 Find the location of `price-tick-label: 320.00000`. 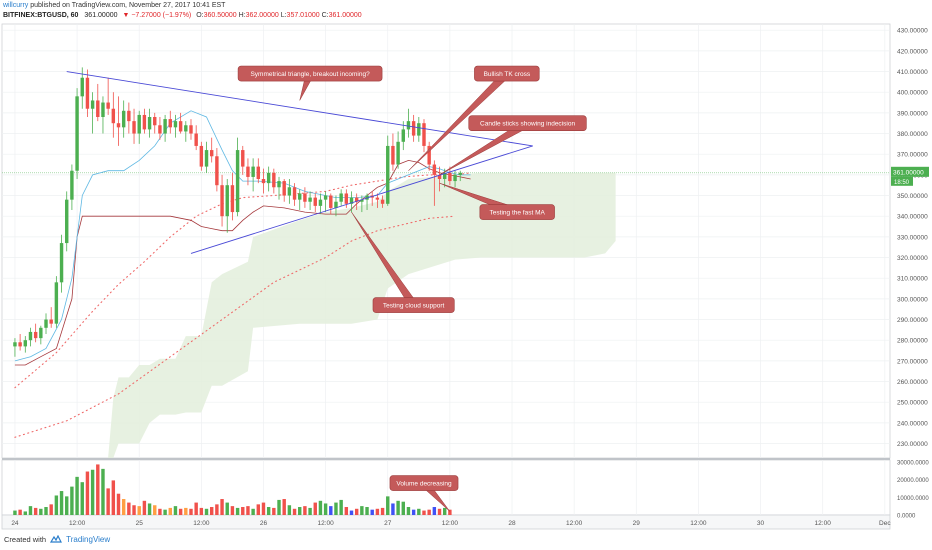

price-tick-label: 320.00000 is located at coordinates (912, 258).